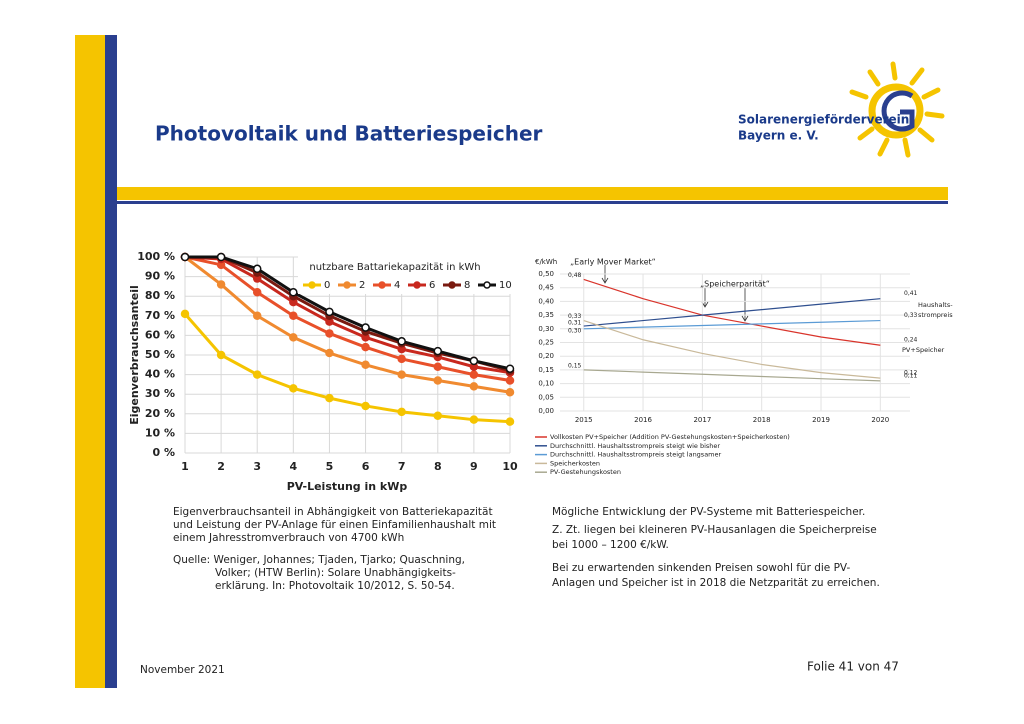 This screenshot has width=1024, height=724. What do you see at coordinates (438, 466) in the screenshot?
I see `x-tick-label: 8` at bounding box center [438, 466].